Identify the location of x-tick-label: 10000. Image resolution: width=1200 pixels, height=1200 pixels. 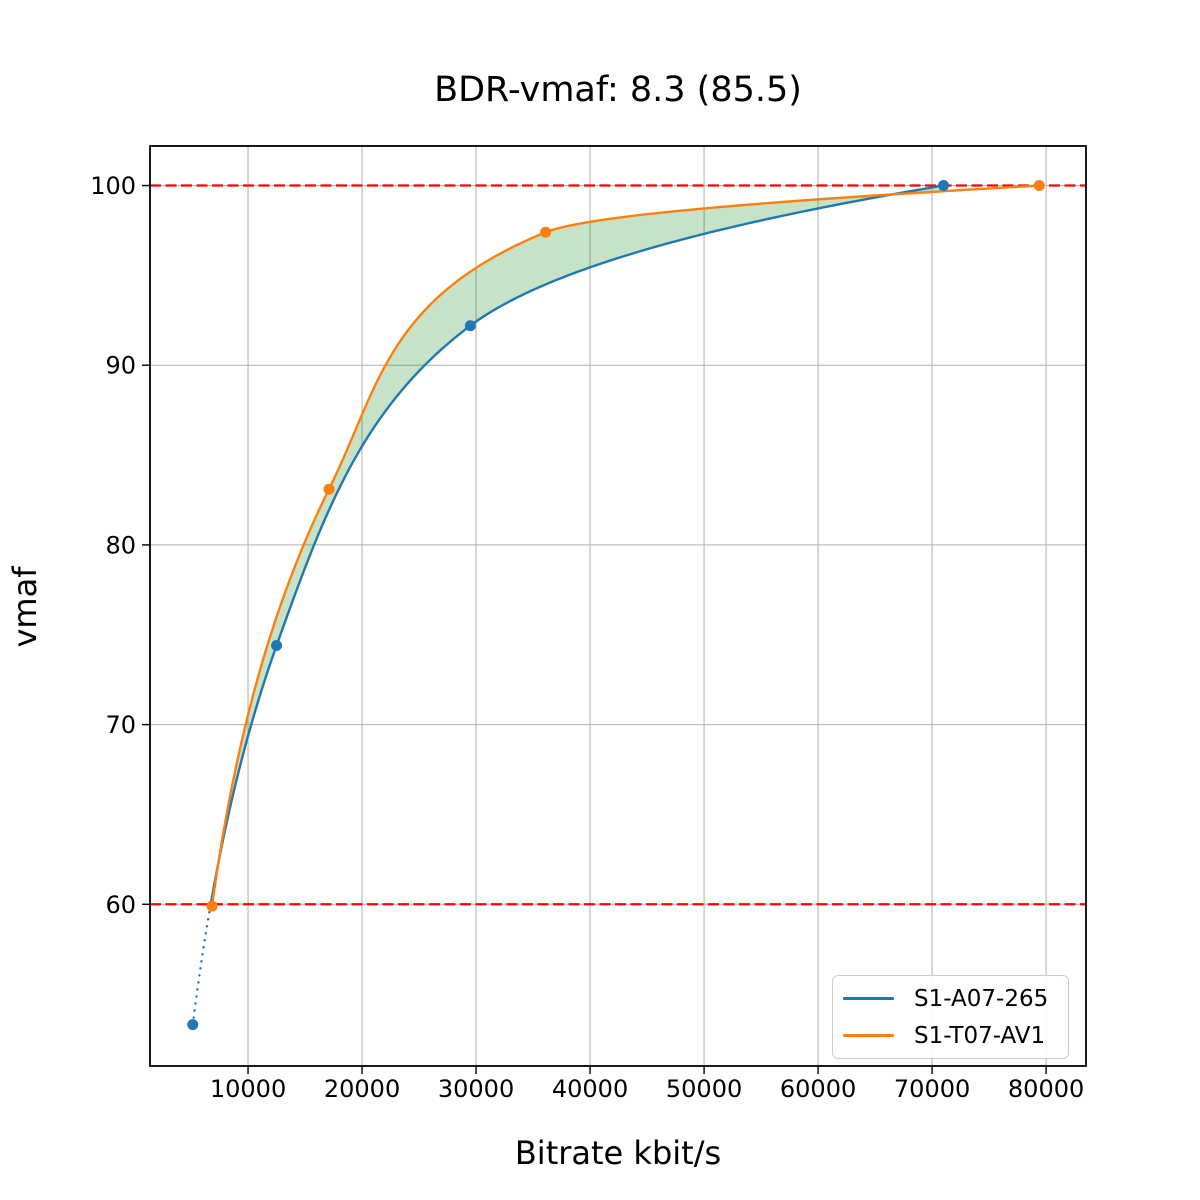
(248, 1089).